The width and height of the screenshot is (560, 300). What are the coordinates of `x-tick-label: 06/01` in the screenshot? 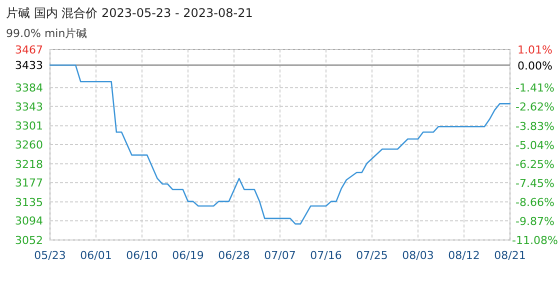 It's located at (96, 255).